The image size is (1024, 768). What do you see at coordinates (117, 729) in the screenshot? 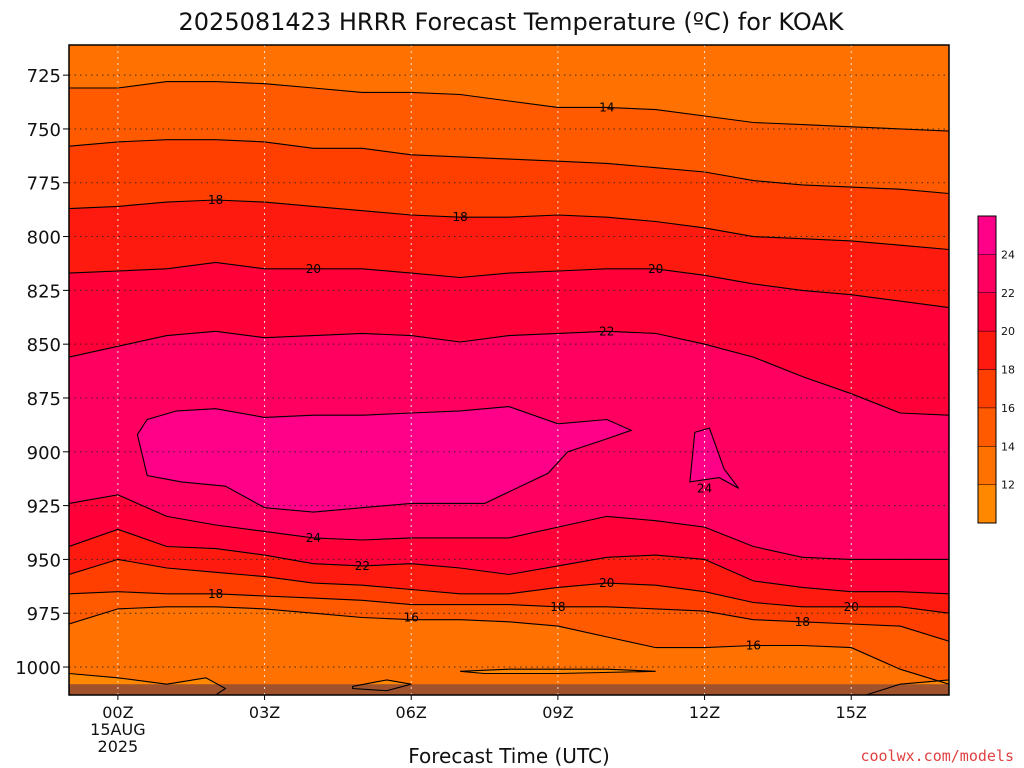
I see `x-date-label: 15AUG` at bounding box center [117, 729].